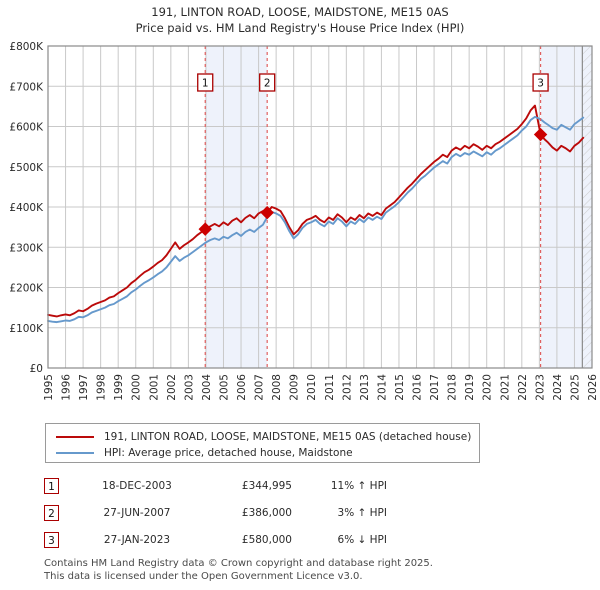 The image size is (600, 590). I want to click on x-axis-tick-label: 2021, so click(505, 387).